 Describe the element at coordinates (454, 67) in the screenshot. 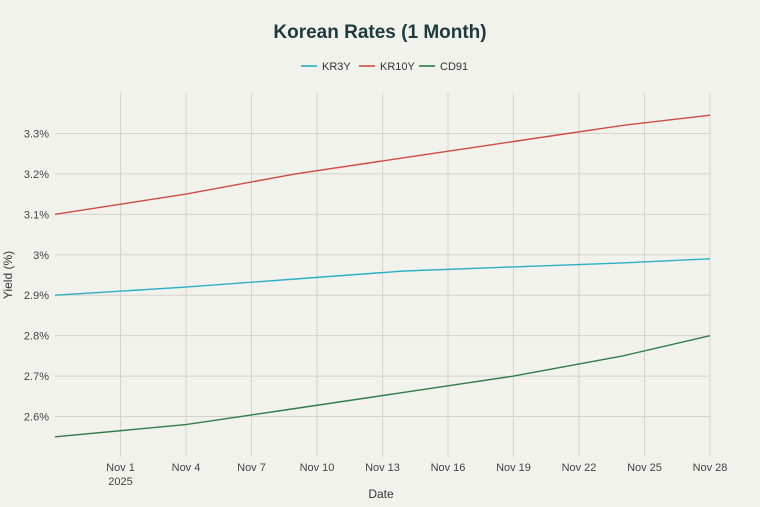

I see `legend-label: CD91` at that location.